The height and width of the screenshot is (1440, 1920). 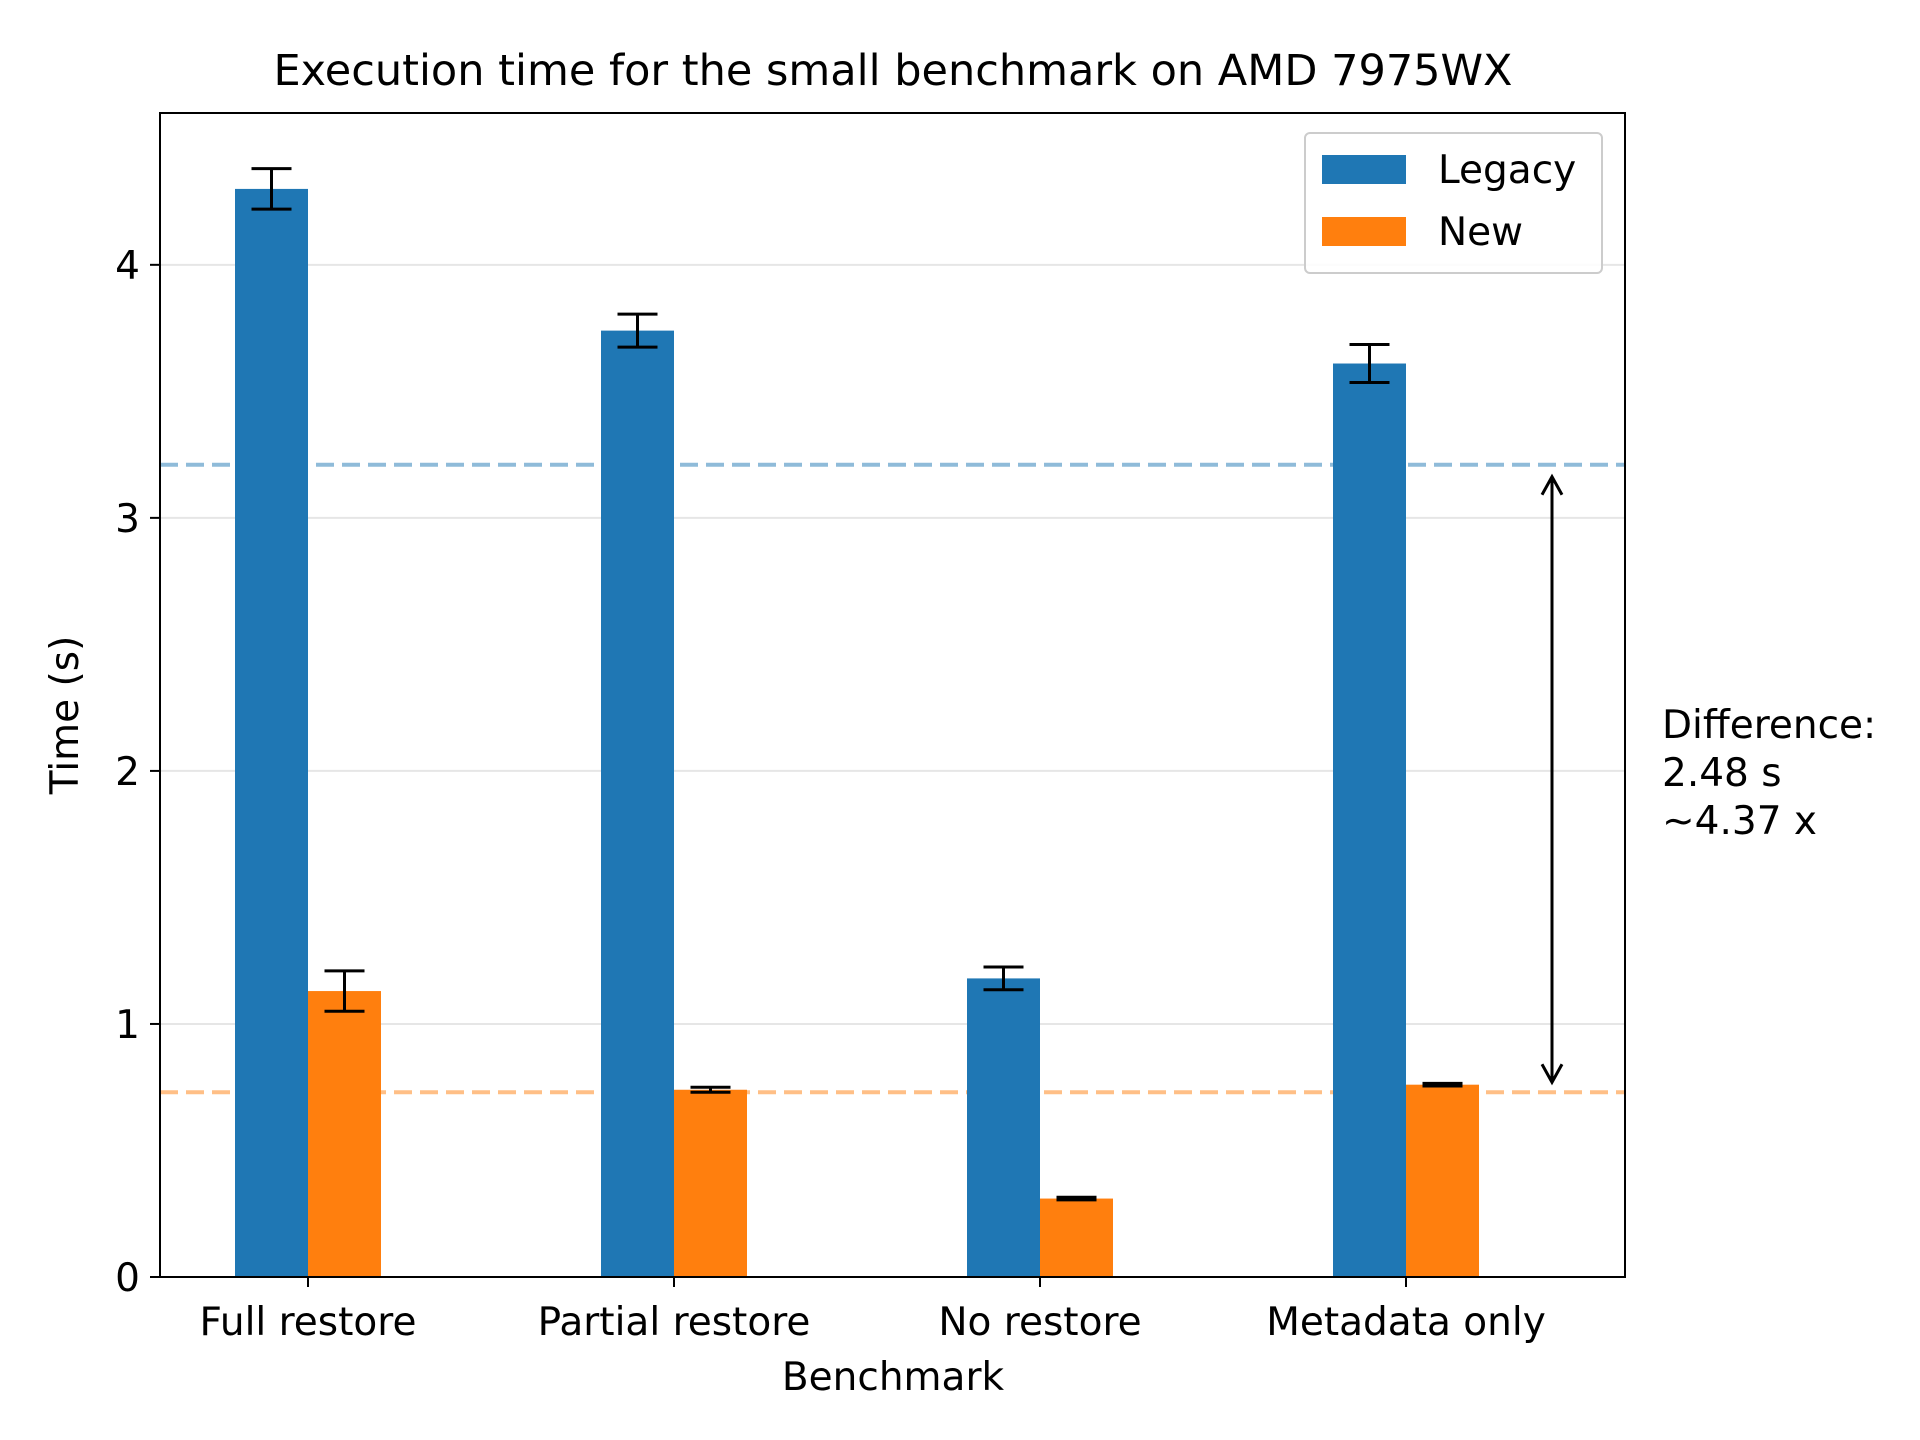 What do you see at coordinates (1552, 1074) in the screenshot?
I see `difference-arrow-head-bottom` at bounding box center [1552, 1074].